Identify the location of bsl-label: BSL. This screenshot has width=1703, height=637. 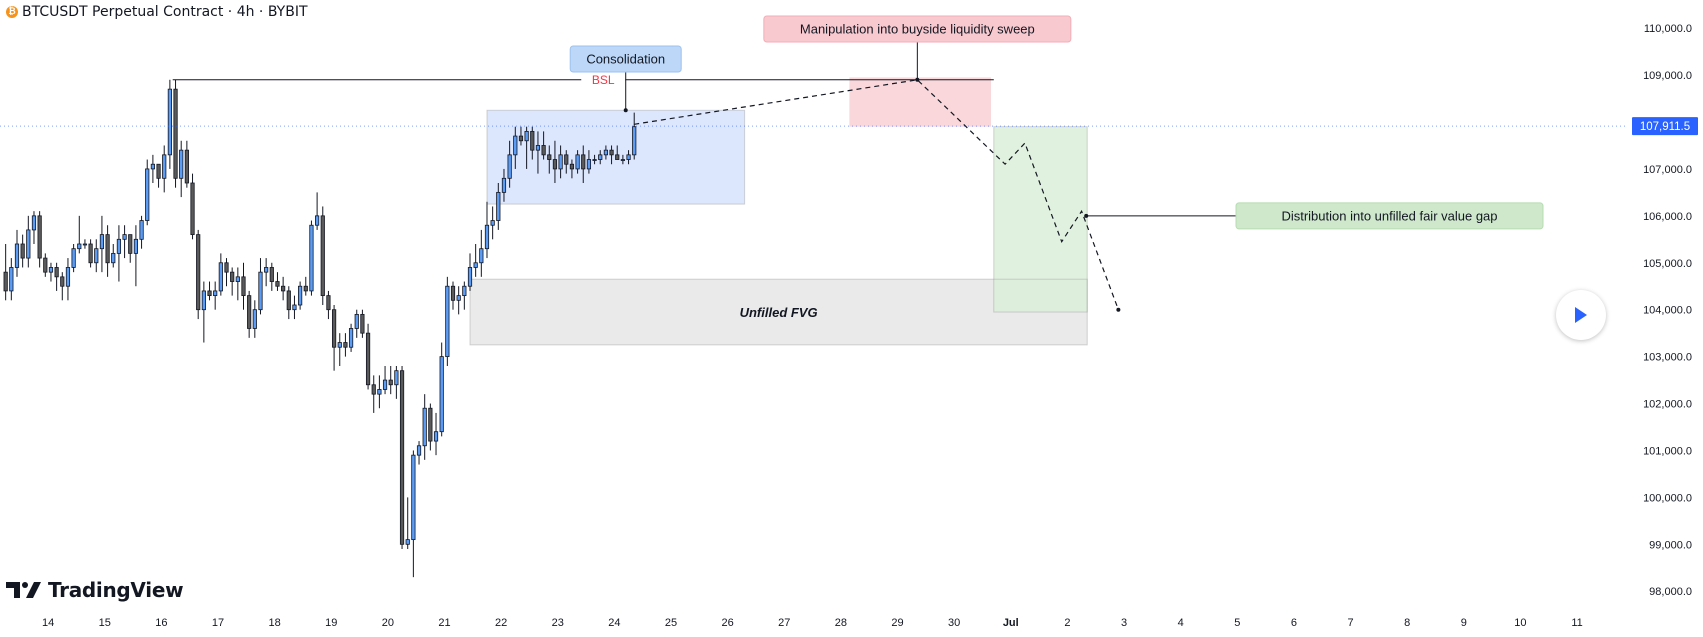
(603, 80).